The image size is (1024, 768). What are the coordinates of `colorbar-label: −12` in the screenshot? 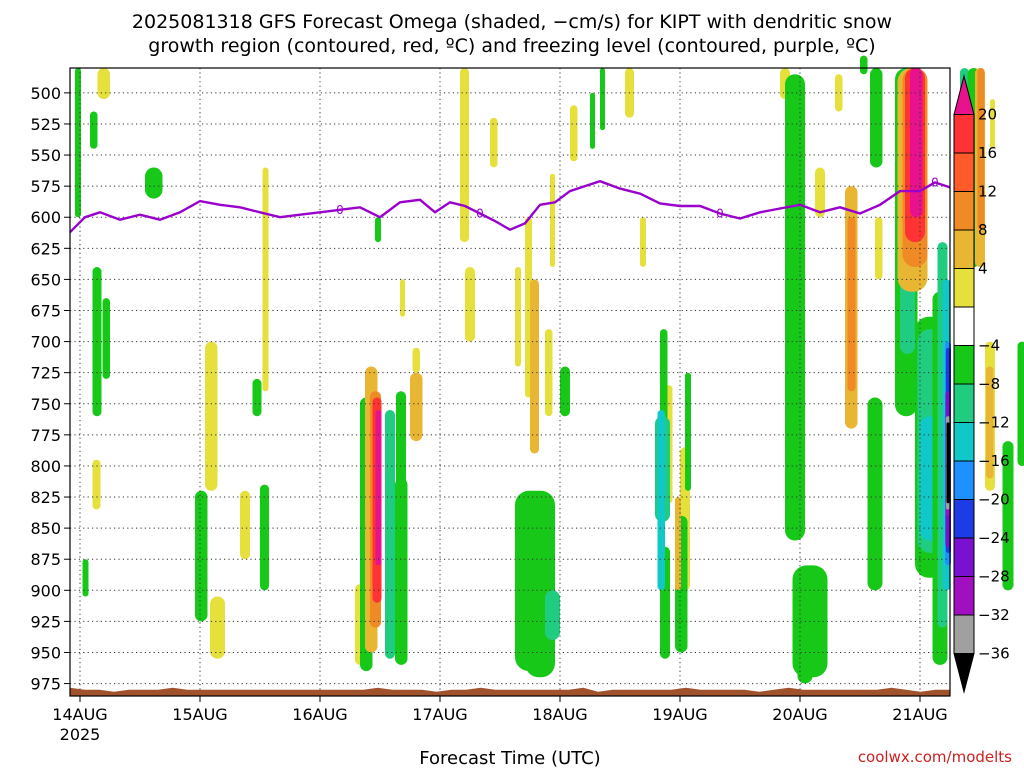 It's located at (994, 423).